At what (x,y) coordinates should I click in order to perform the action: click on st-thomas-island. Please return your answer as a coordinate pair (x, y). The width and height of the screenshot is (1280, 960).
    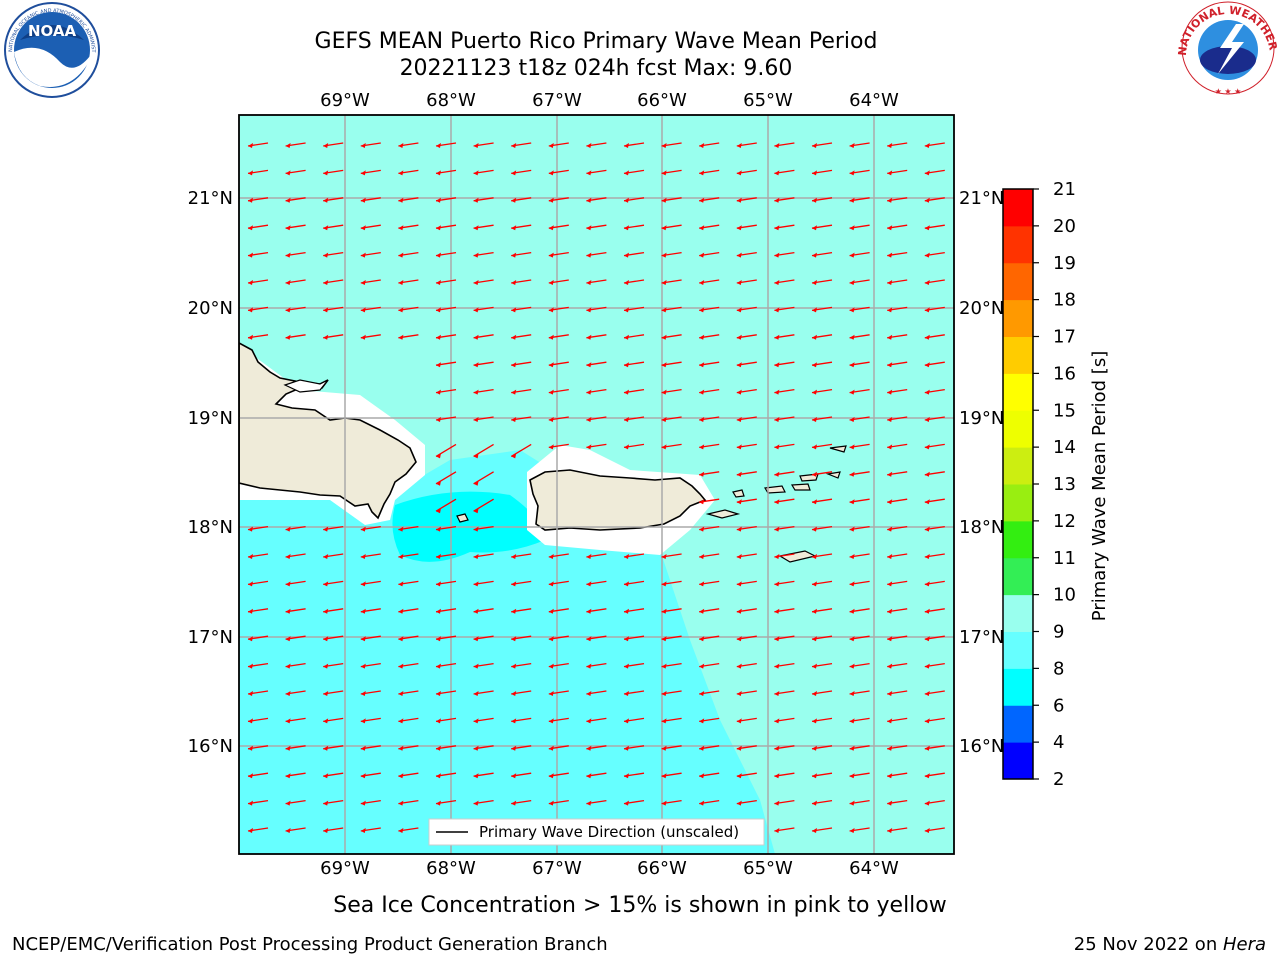
    Looking at the image, I should click on (775, 489).